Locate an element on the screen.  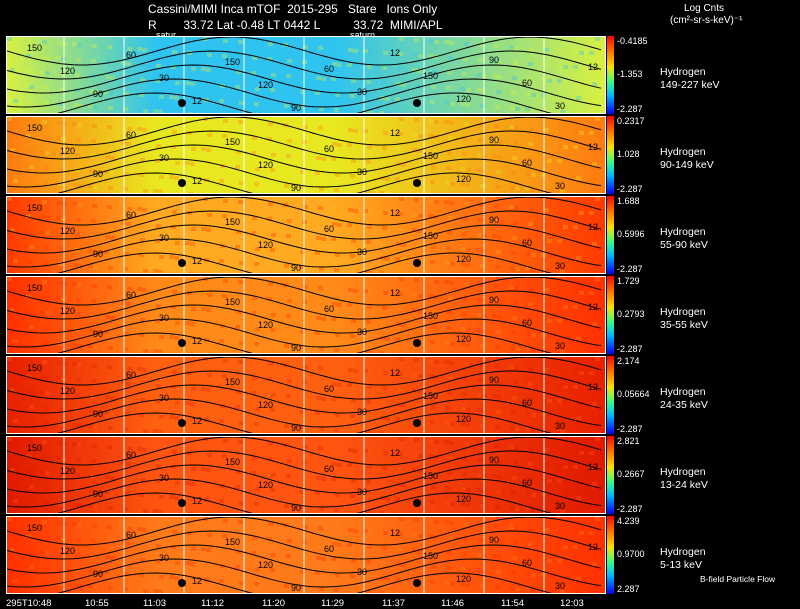
channel-label: Hydrogen 24-35 keV is located at coordinates (684, 399).